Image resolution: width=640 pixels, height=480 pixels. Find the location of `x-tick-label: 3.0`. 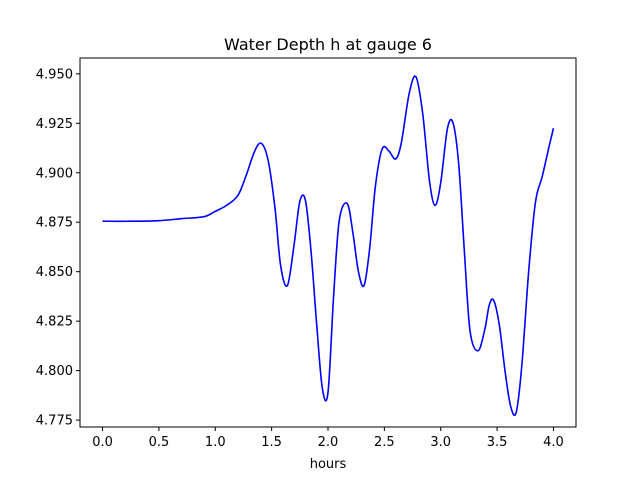

x-tick-label: 3.0 is located at coordinates (440, 442).